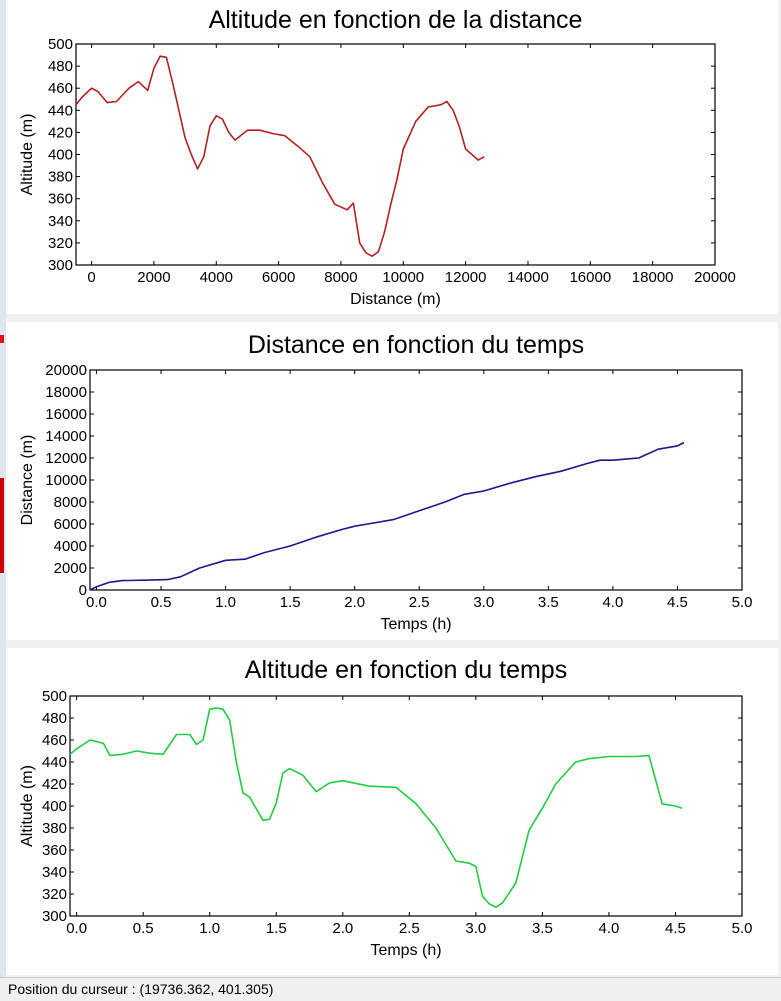 The height and width of the screenshot is (1001, 781). What do you see at coordinates (216, 277) in the screenshot?
I see `x-tick-label: 4000` at bounding box center [216, 277].